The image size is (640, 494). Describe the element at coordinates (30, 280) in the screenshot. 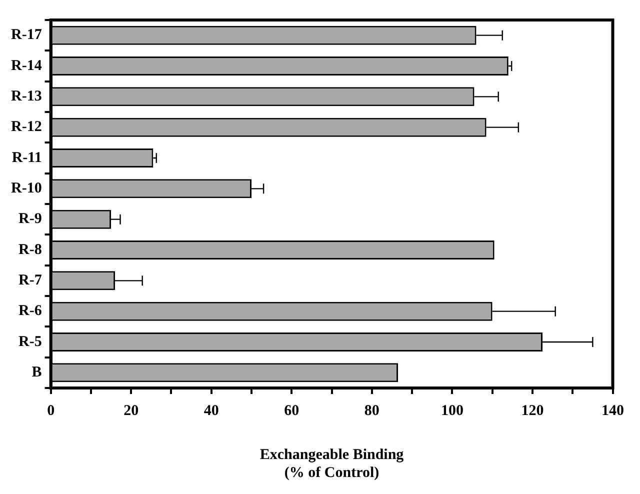

I see `y-tick-label: R-7` at that location.